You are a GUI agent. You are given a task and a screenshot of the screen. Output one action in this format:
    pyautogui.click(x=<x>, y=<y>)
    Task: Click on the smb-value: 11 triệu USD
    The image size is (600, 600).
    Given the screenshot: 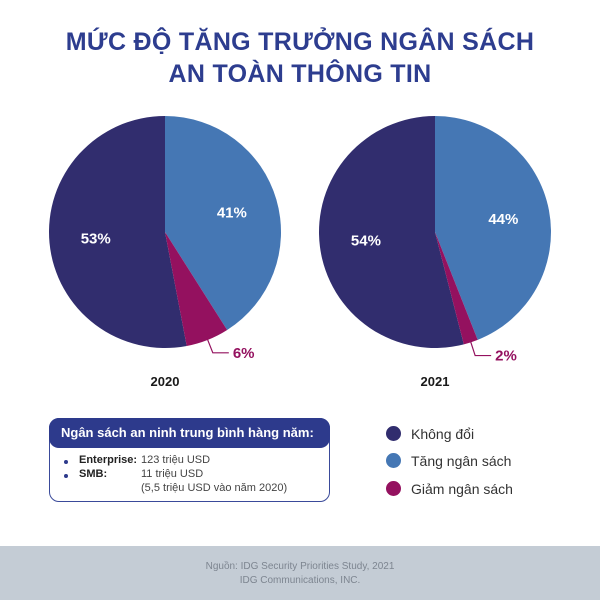 What is the action you would take?
    pyautogui.click(x=172, y=474)
    